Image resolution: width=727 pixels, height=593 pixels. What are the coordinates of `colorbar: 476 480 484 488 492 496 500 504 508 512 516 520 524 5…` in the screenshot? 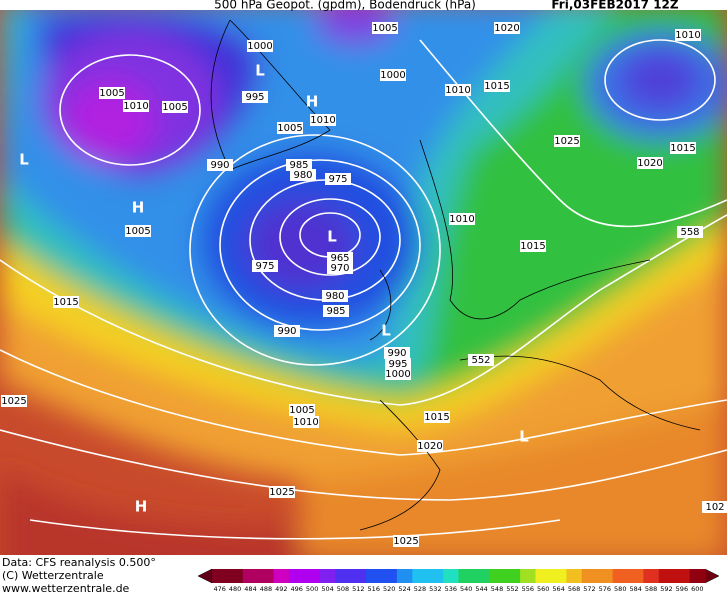 It's located at (458, 580).